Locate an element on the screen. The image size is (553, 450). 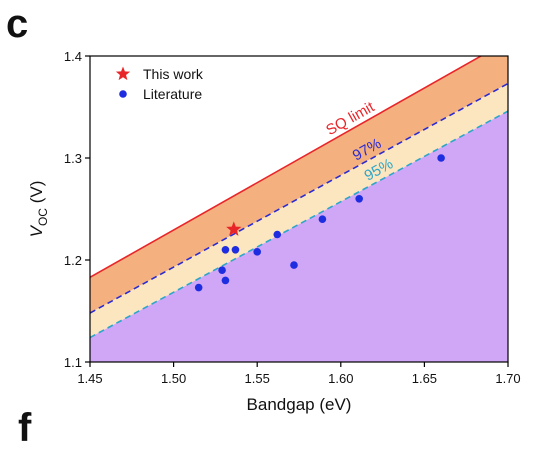
x-tick-label: 1.50 is located at coordinates (173, 378).